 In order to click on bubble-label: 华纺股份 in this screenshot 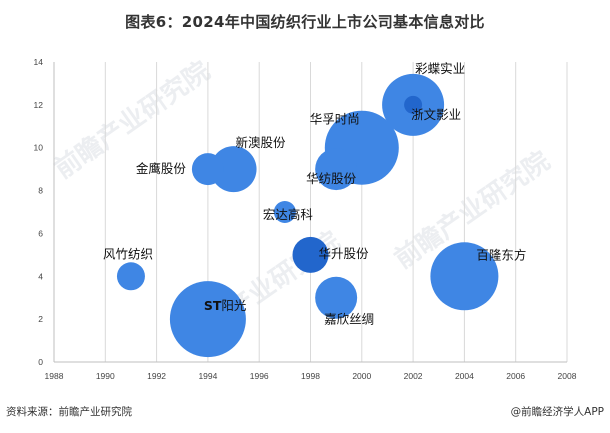, I will do `click(331, 178)`.